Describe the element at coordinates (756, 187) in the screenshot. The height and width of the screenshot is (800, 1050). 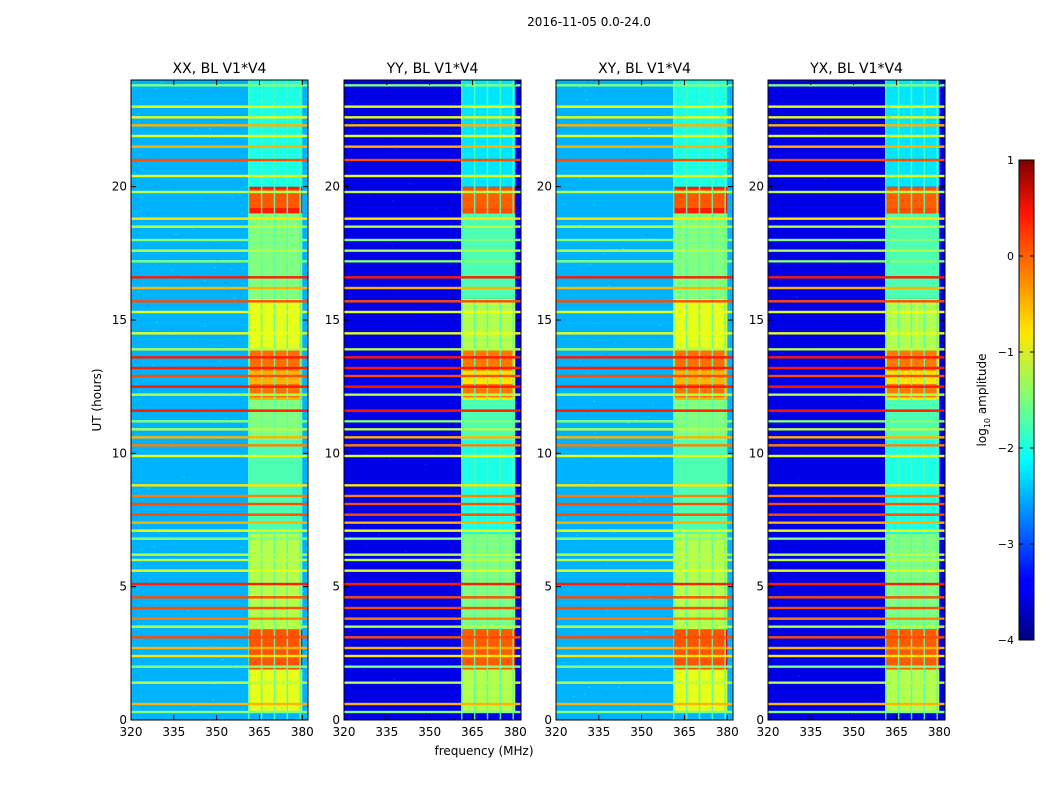
I see `y-tick-label: 20` at that location.